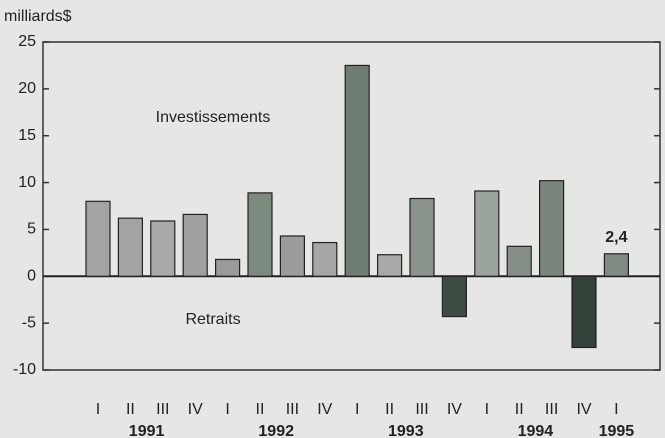  I want to click on value-label: 2,4, so click(616, 237).